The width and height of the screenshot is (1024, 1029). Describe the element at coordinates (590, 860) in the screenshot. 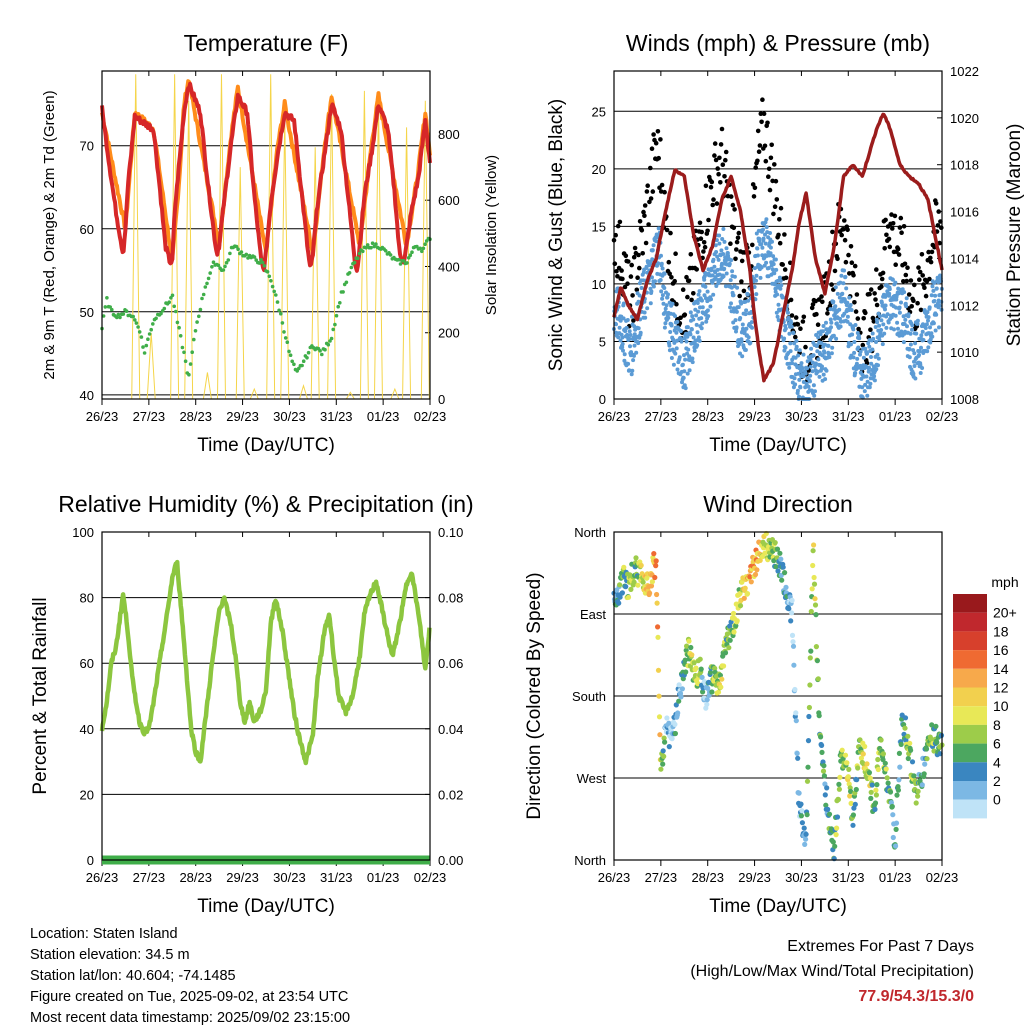

I see `dir-y-tick-label: North` at that location.